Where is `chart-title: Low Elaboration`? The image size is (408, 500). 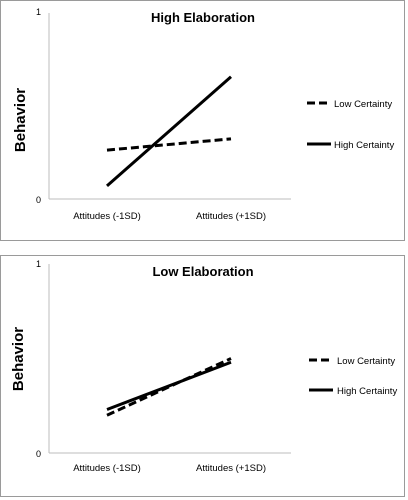 chart-title: Low Elaboration is located at coordinates (202, 271).